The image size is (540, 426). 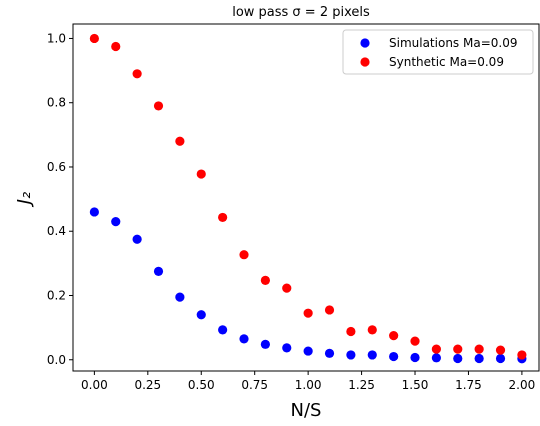 I want to click on y-axis-title: J₂, so click(x=24, y=200).